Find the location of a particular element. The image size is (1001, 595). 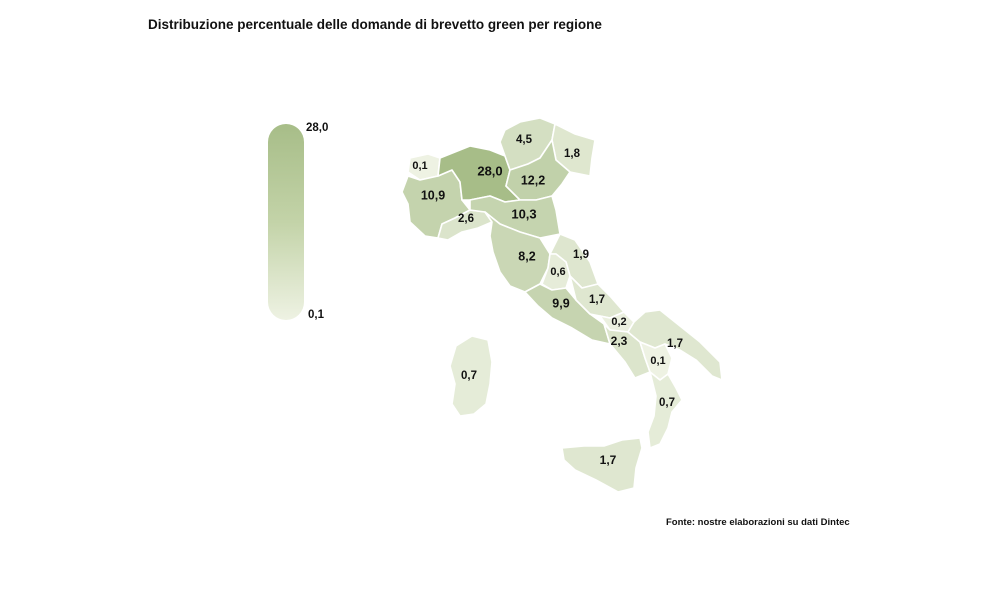

region-value-campania: 2,3 is located at coordinates (619, 341).